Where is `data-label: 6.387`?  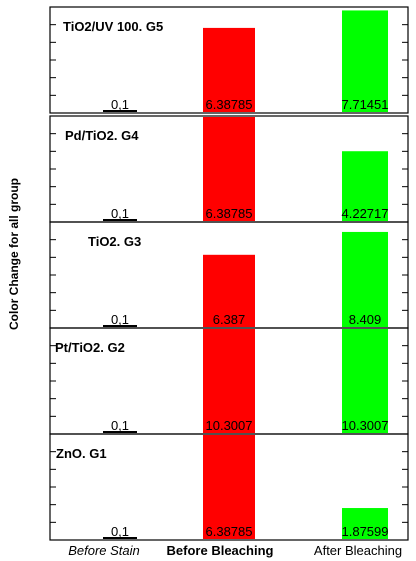 data-label: 6.387 is located at coordinates (229, 319).